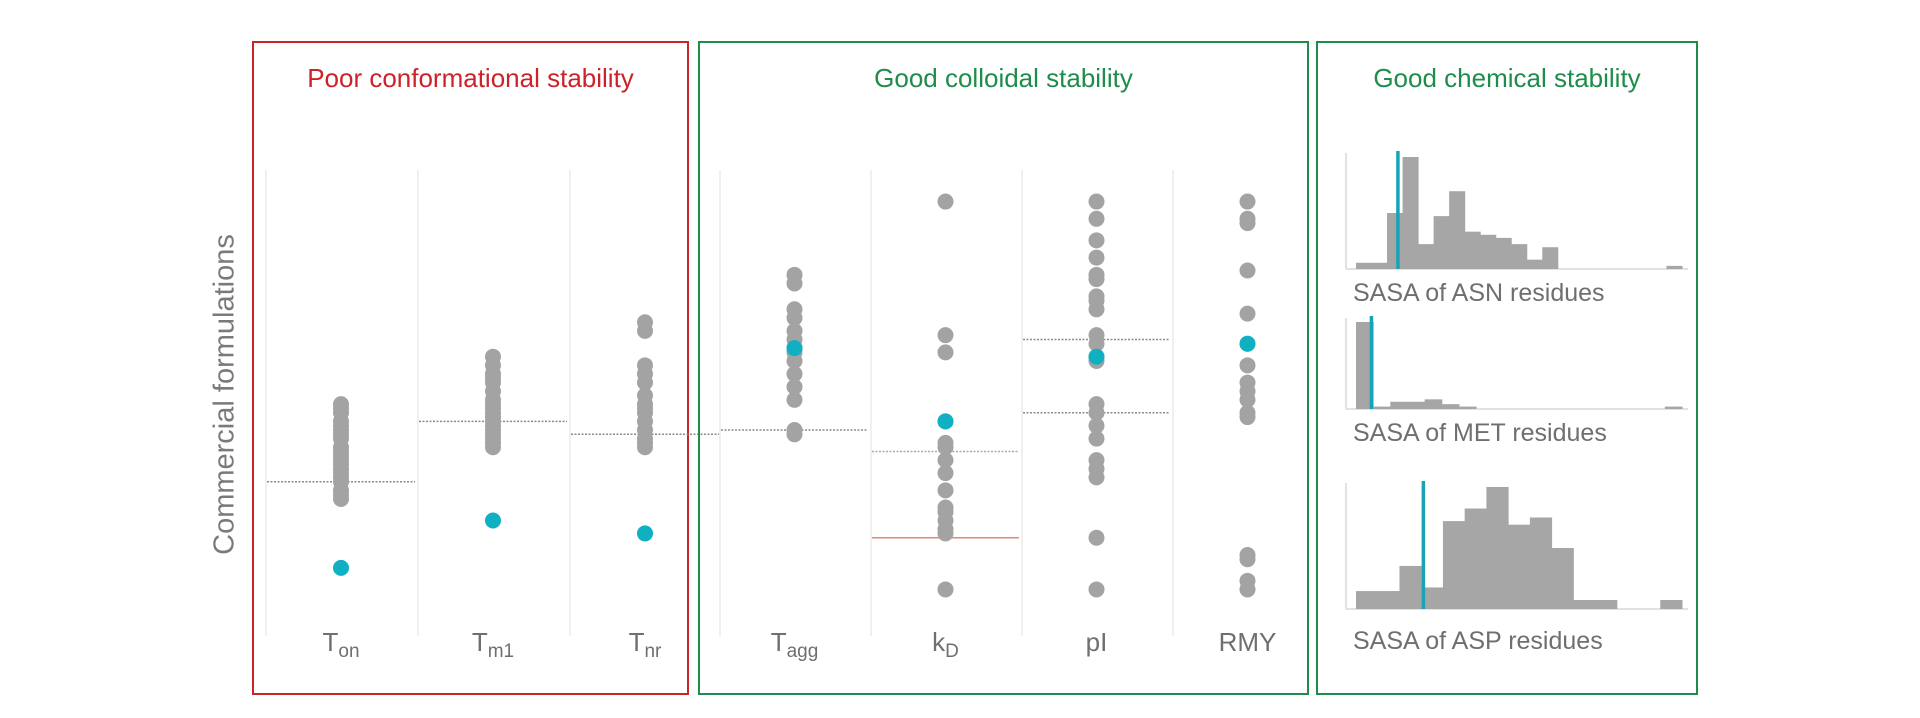 Image resolution: width=1920 pixels, height=718 pixels. What do you see at coordinates (493, 644) in the screenshot?
I see `column-label-1: Tm1` at bounding box center [493, 644].